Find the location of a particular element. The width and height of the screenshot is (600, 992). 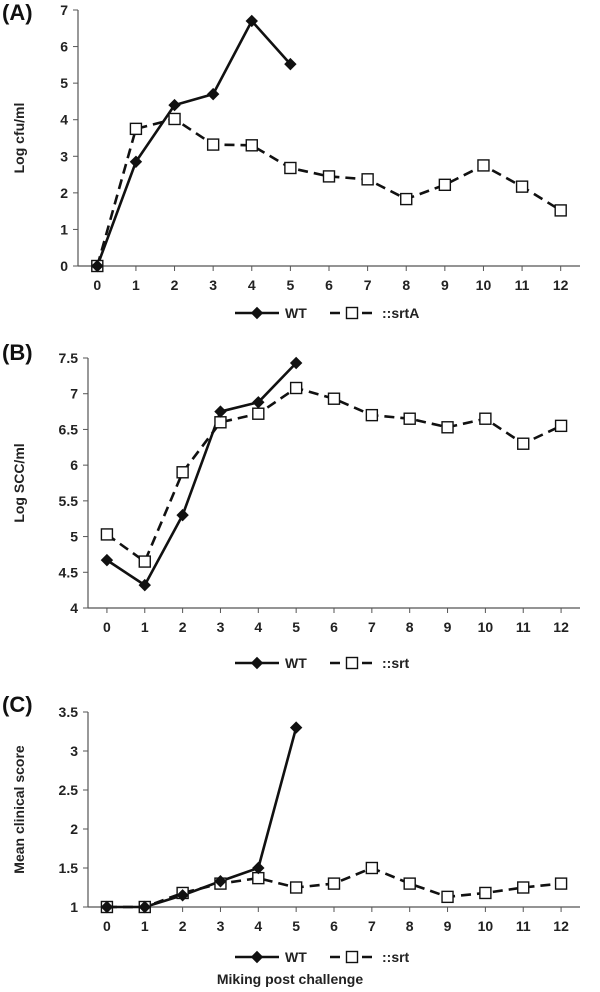

y-tick-label: 0 is located at coordinates (64, 266).